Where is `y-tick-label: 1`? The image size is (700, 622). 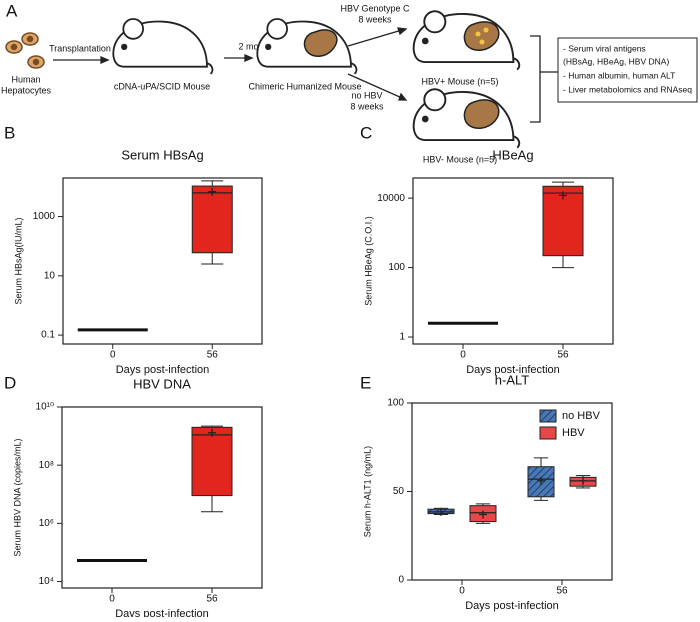
y-tick-label: 1 is located at coordinates (402, 337).